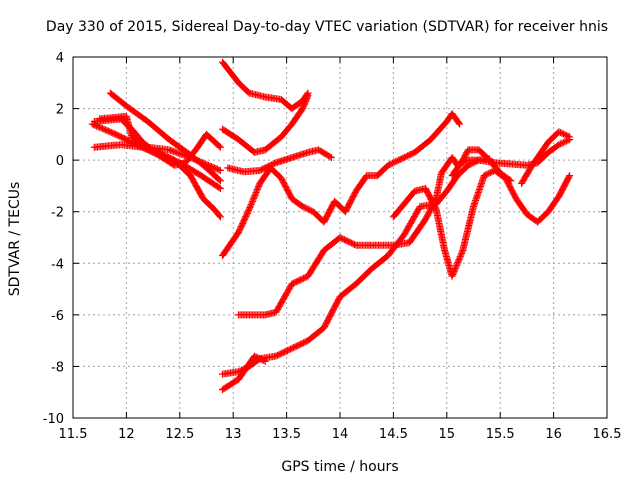 This screenshot has width=640, height=480. I want to click on y-tick-label: 0, so click(60, 161).